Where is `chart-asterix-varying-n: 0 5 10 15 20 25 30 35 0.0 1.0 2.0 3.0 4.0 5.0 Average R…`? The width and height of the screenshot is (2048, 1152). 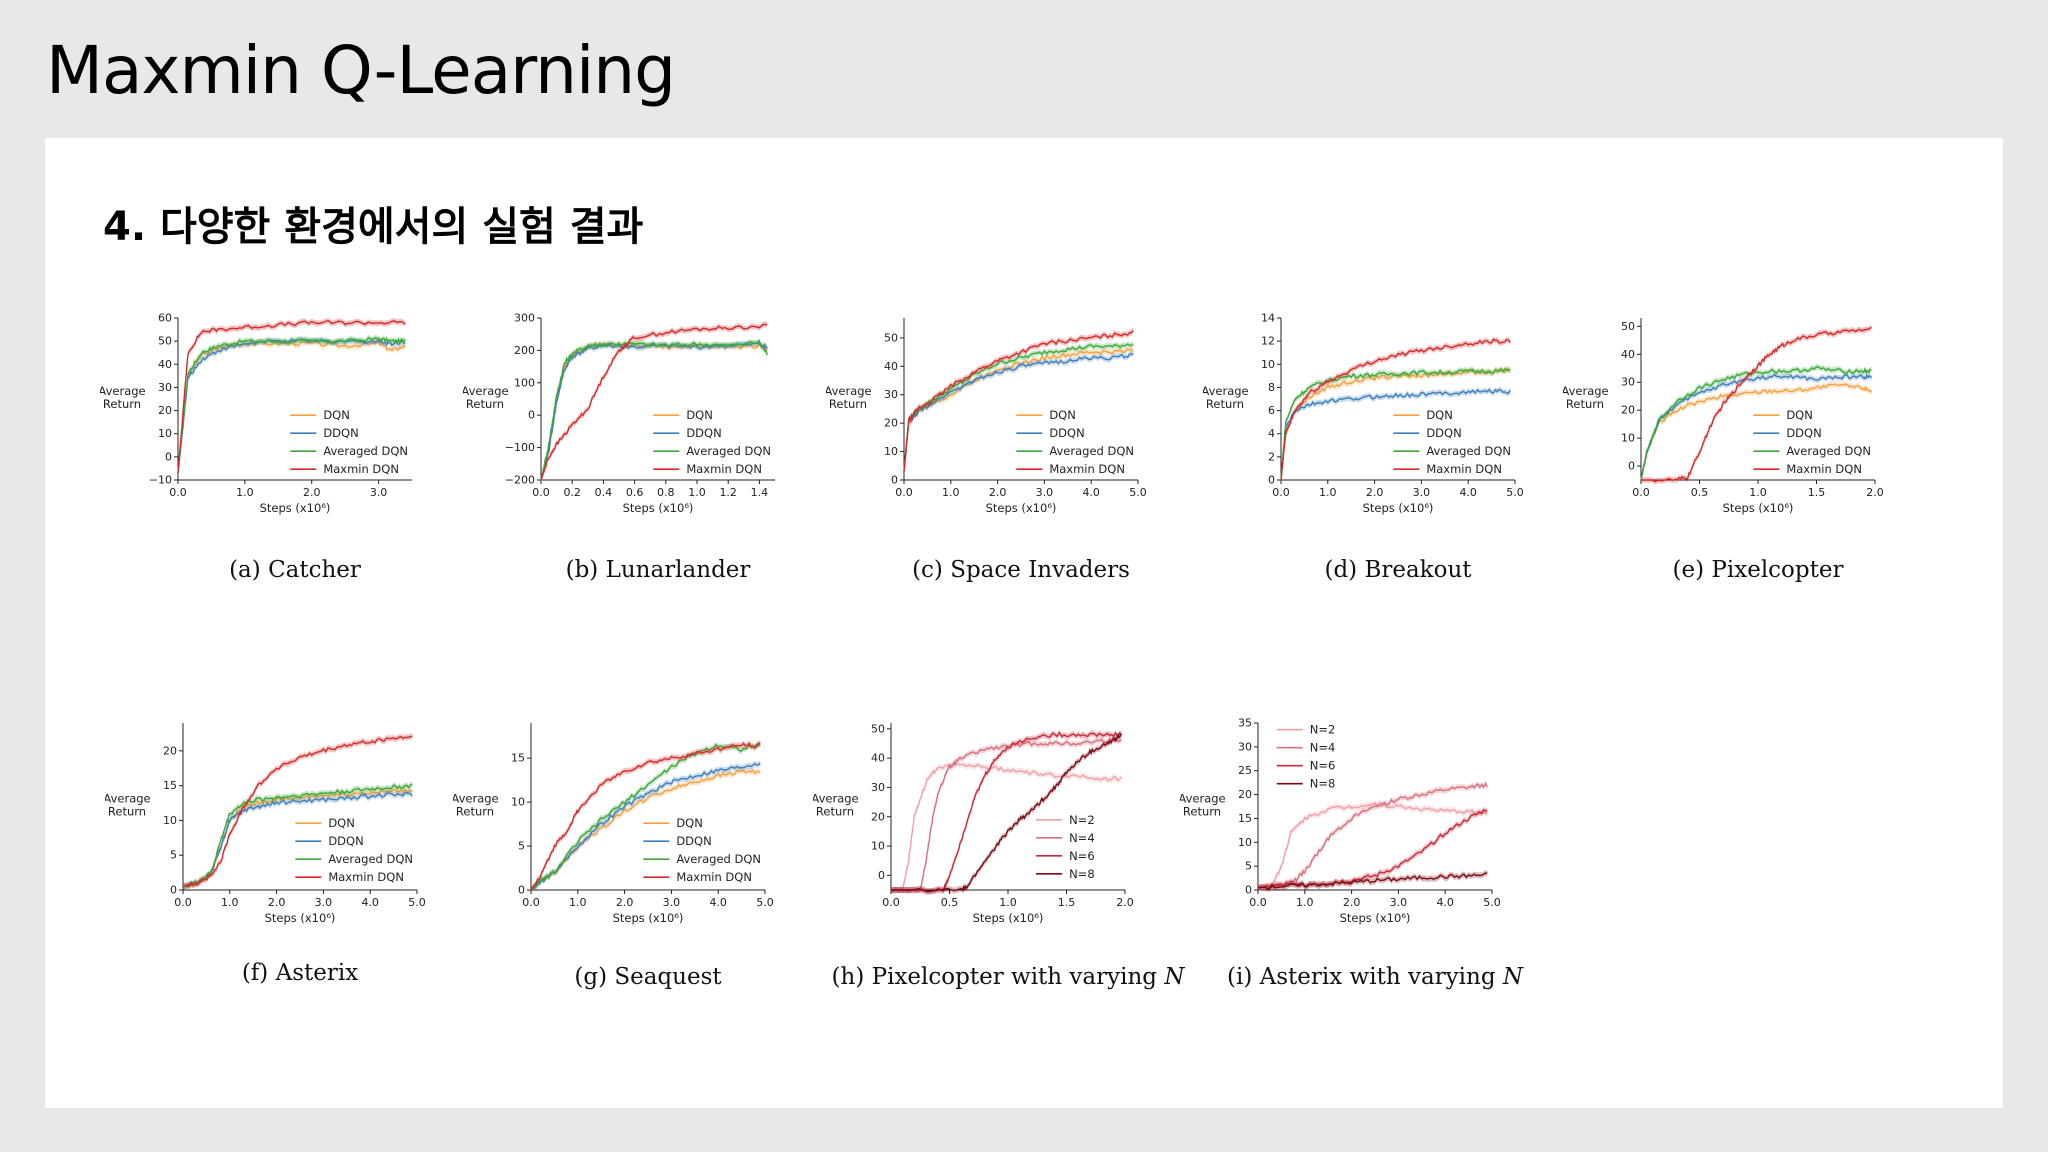
chart-asterix-varying-n: 0 5 10 15 20 25 30 35 0.0 1.0 2.0 3.0 4.0 5.0 Average R… is located at coordinates (1340, 824).